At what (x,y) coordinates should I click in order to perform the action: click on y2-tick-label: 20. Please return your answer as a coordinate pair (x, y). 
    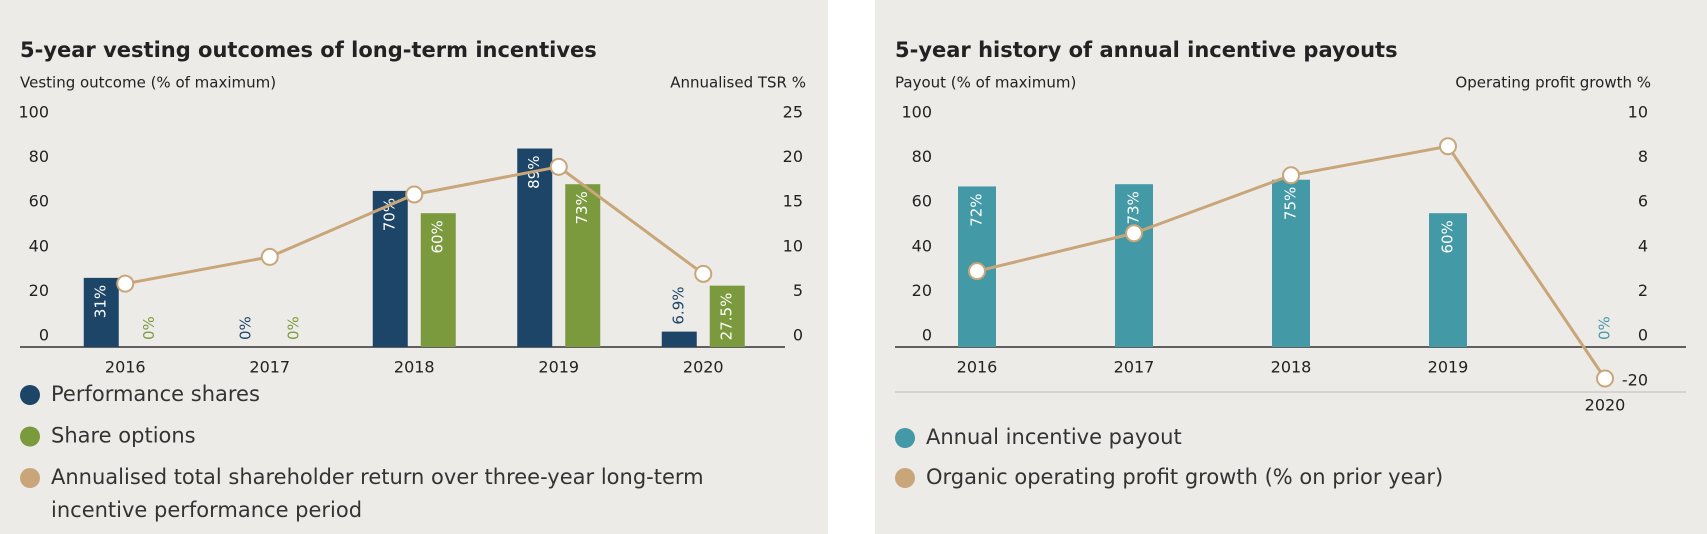
    Looking at the image, I should click on (793, 156).